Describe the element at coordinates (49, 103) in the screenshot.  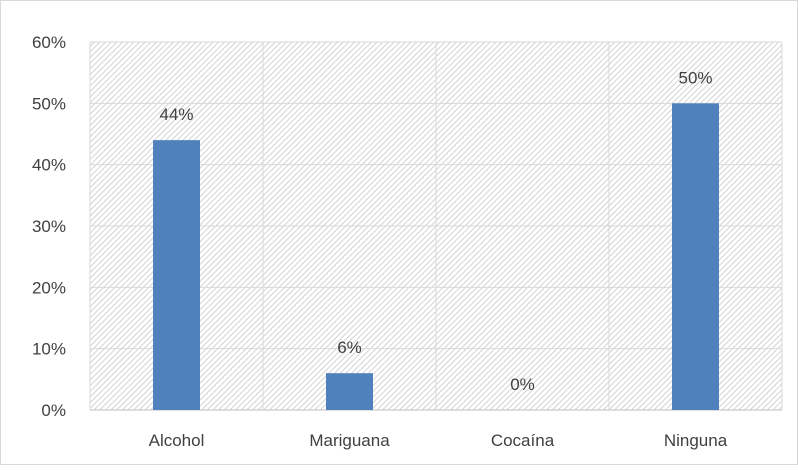
I see `y-tick-label: 50%` at that location.